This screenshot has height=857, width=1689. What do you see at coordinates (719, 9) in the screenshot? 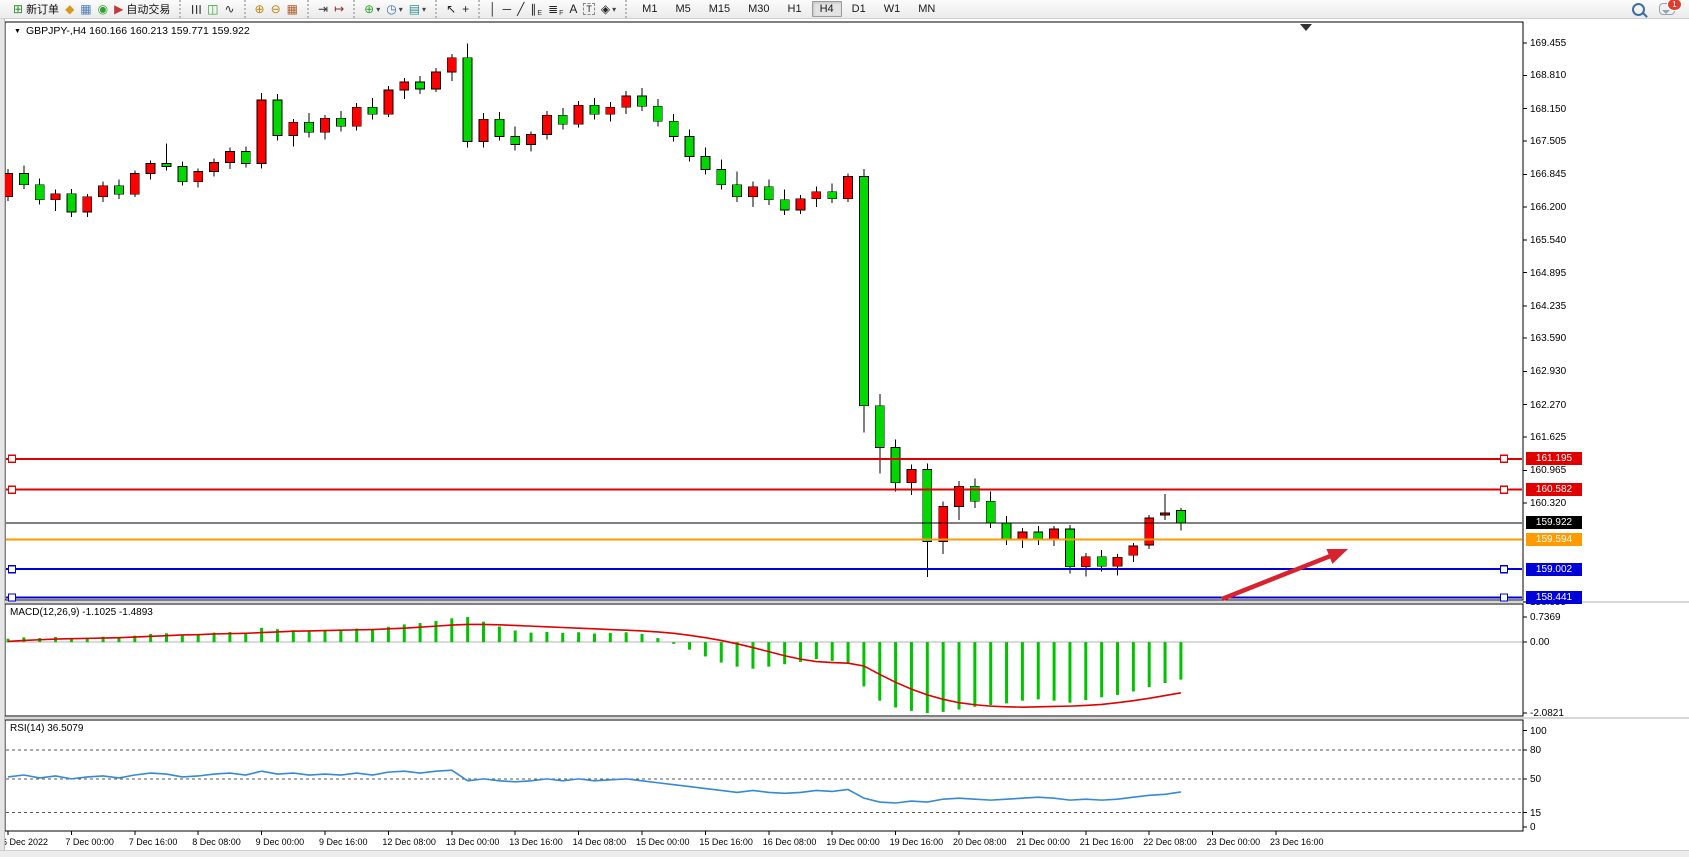
I see `timeframe-m15-button: M15` at bounding box center [719, 9].